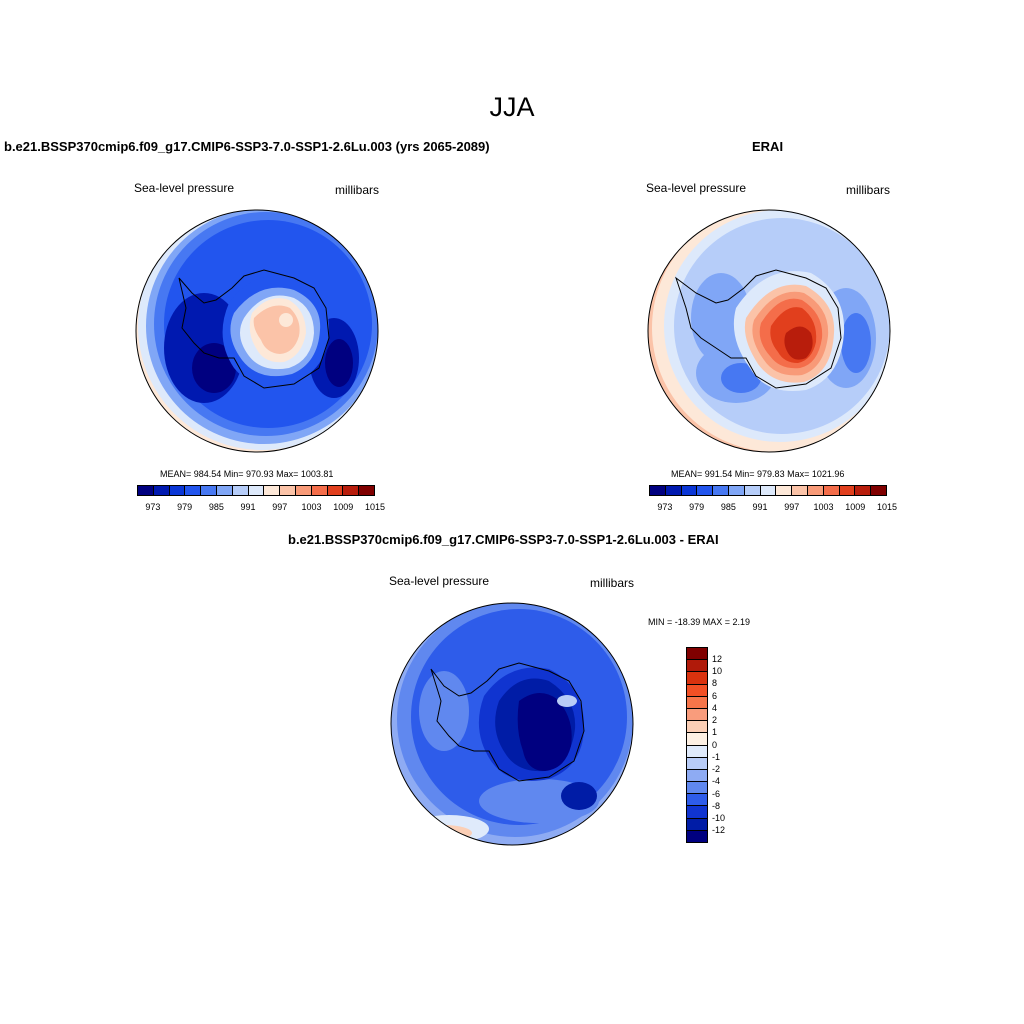 Image resolution: width=1024 pixels, height=1024 pixels. I want to click on diff-colorbar-tick-label: 6, so click(715, 695).